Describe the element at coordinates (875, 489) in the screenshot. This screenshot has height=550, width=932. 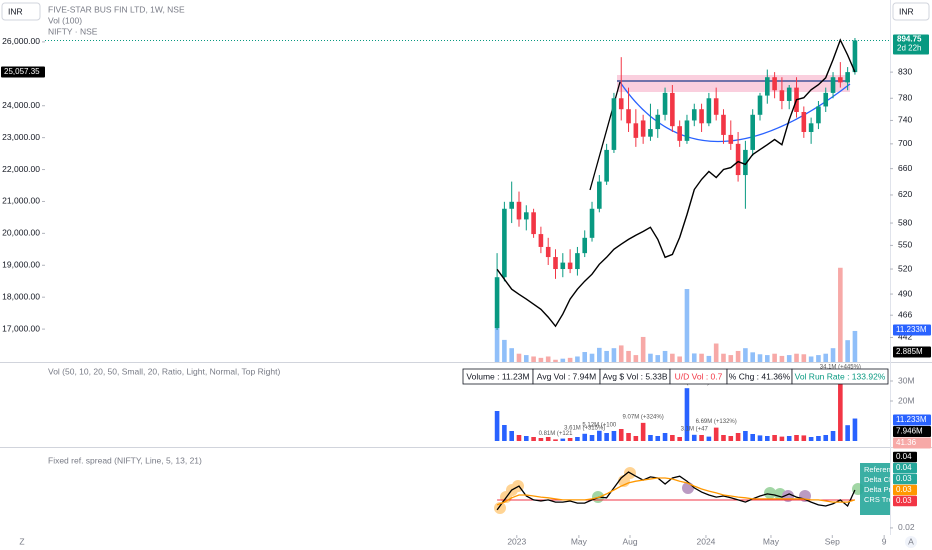
I see `legend-box` at that location.